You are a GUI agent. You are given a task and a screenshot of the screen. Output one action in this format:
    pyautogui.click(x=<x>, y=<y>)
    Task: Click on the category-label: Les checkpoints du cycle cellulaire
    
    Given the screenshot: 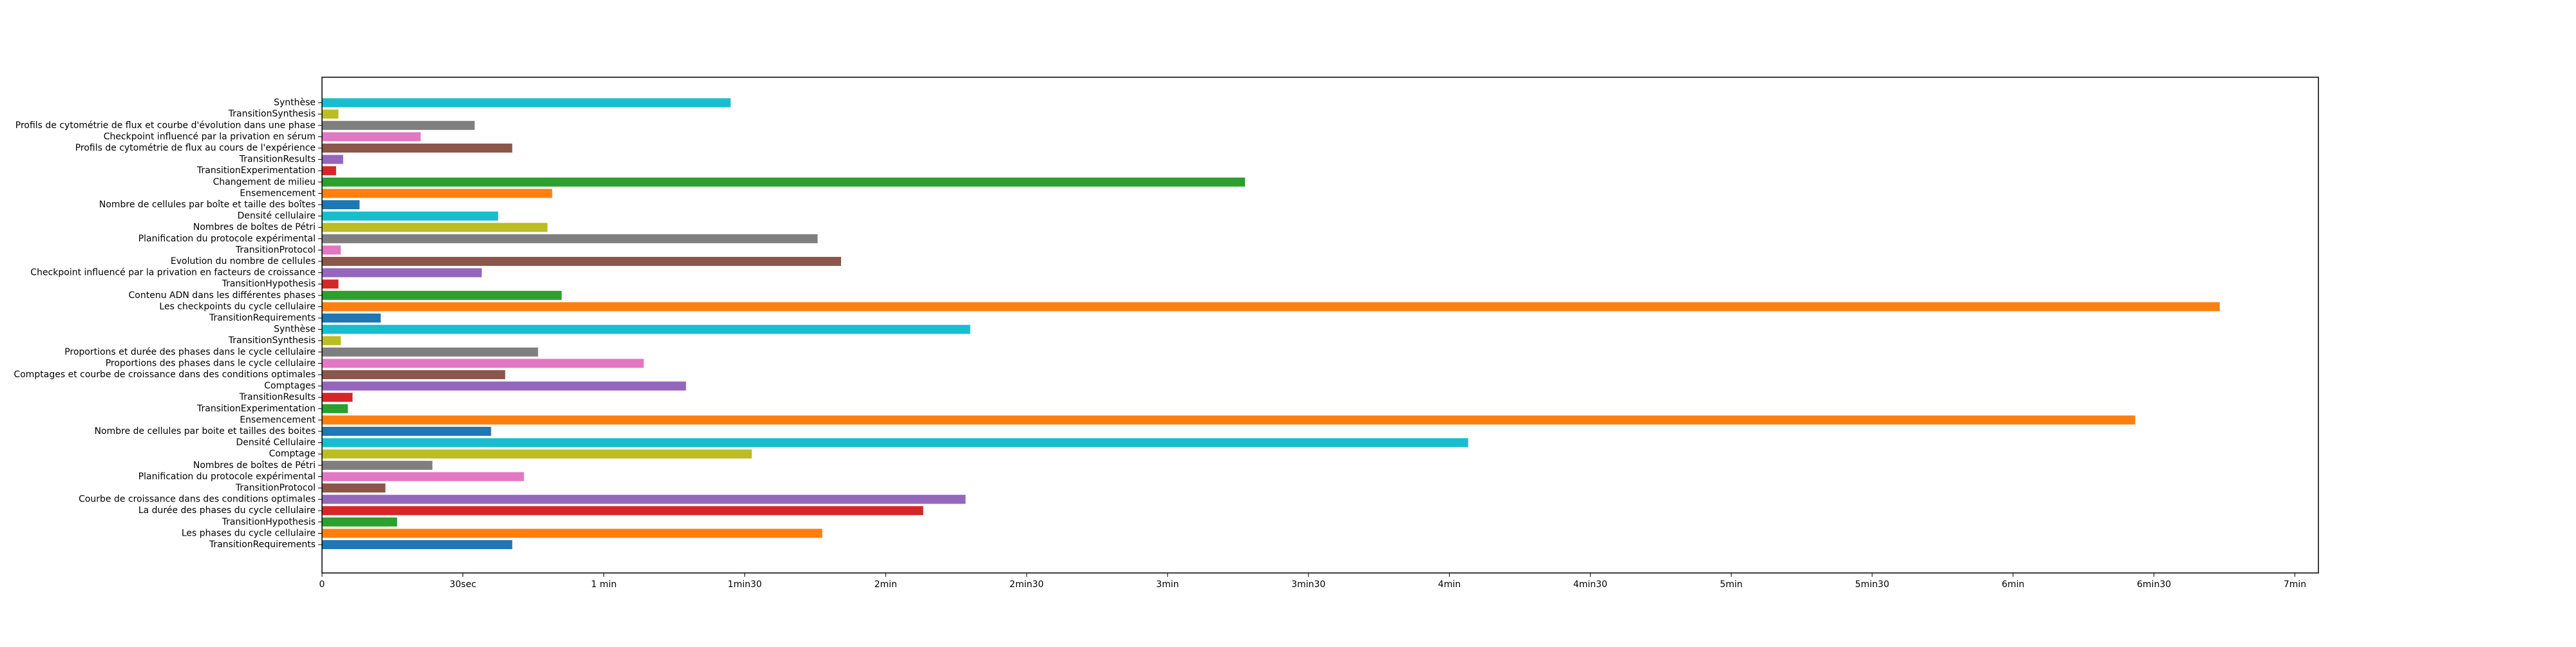 What is the action you would take?
    pyautogui.click(x=238, y=307)
    